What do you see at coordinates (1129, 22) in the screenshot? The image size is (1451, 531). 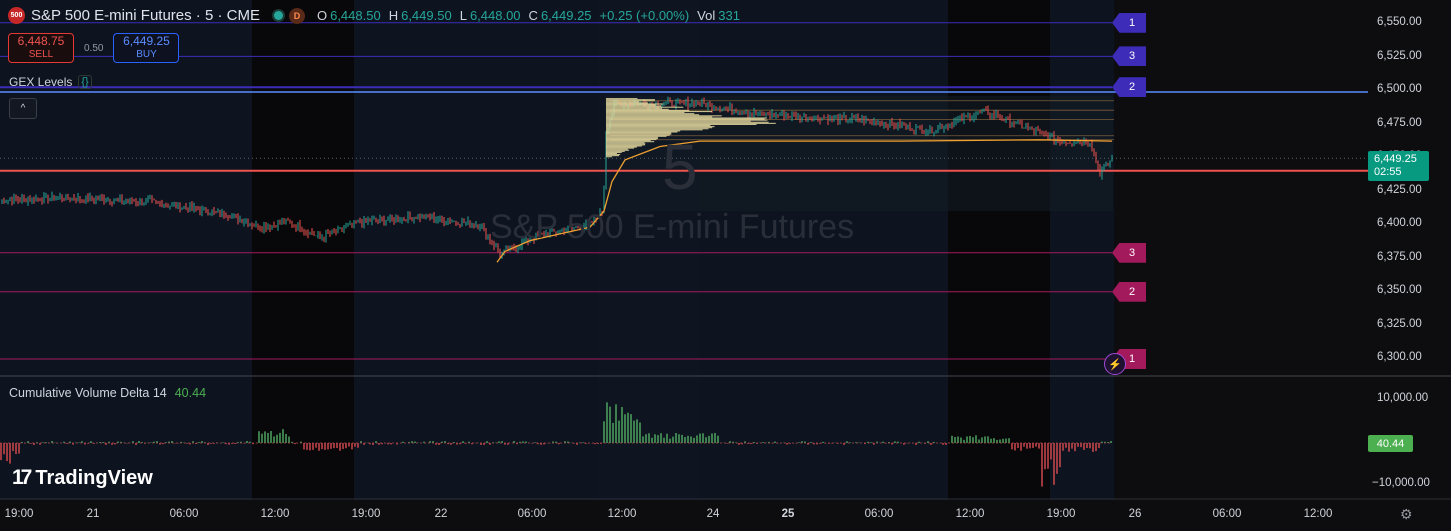 I see `gex-level-flag: 1` at bounding box center [1129, 22].